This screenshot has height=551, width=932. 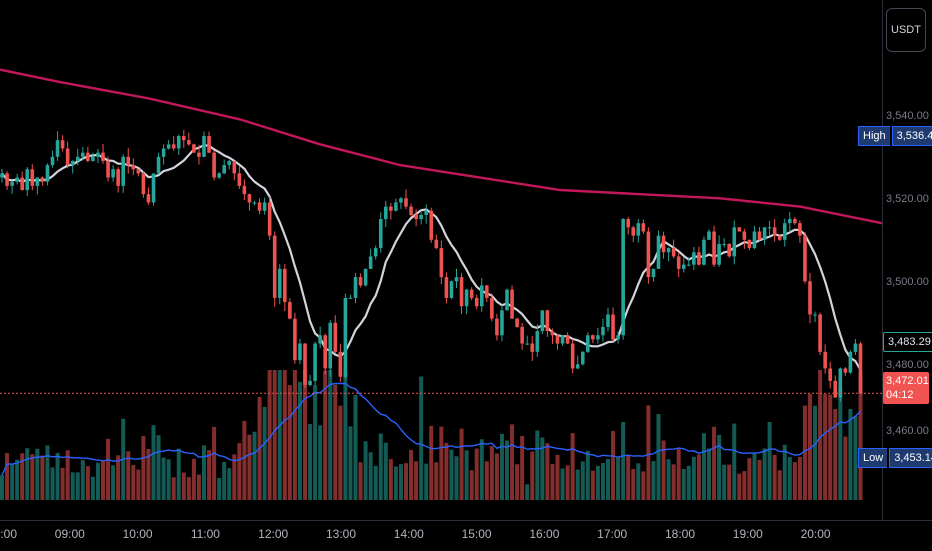 What do you see at coordinates (273, 534) in the screenshot?
I see `time-label: 12:00` at bounding box center [273, 534].